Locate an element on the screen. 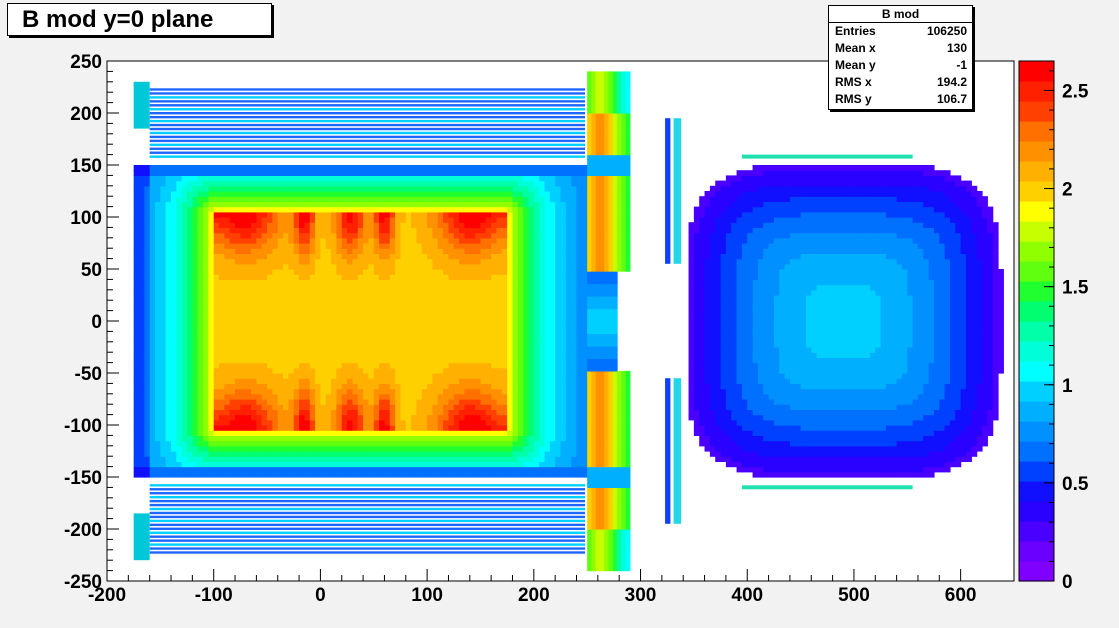 This screenshot has width=1119, height=628. color-palette is located at coordinates (1036, 321).